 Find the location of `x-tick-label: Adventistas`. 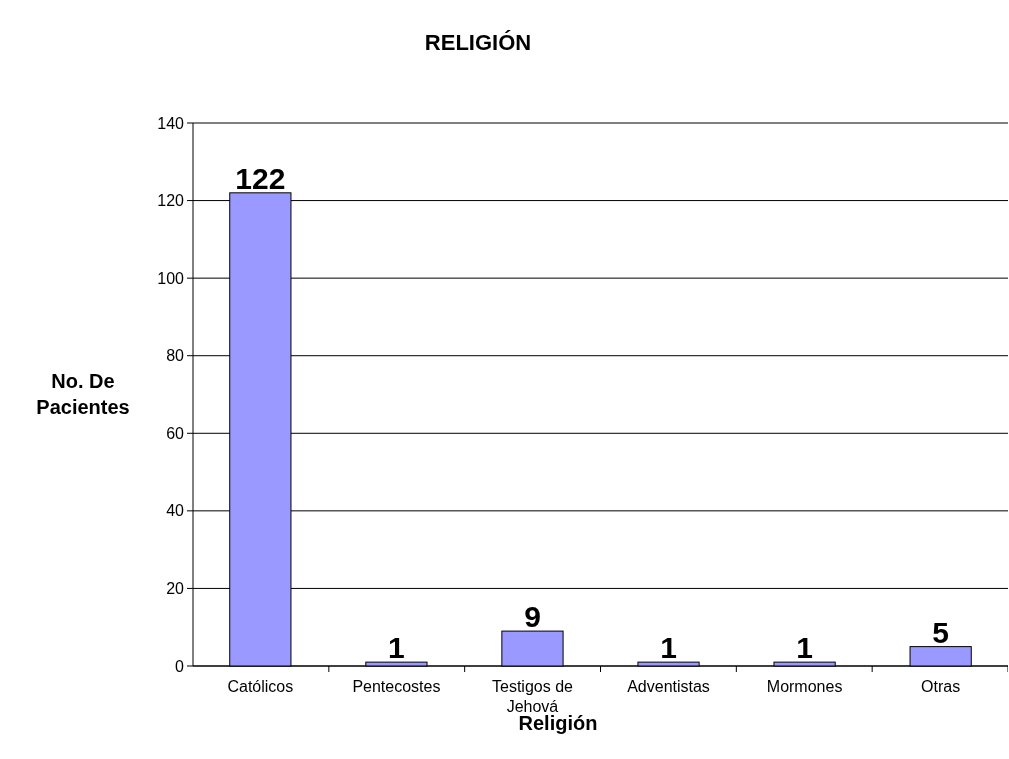

x-tick-label: Adventistas is located at coordinates (668, 686).